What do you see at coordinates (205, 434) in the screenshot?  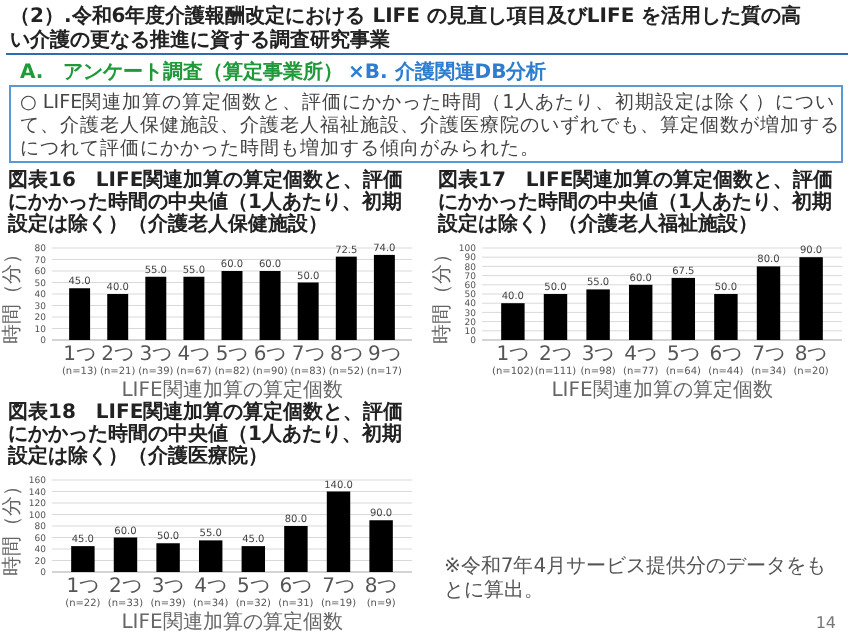 I see `chart-title: 図表18 LIFE関連加算の算定個数と、評価にかかった時間の中央値（1人あたり、初期設定は除く）（介護医療院）` at bounding box center [205, 434].